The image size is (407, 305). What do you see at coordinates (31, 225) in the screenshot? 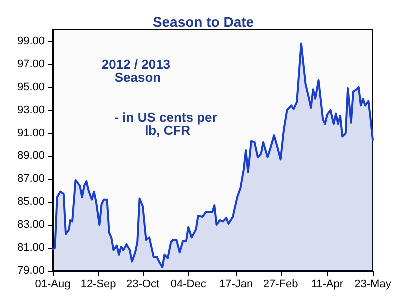
I see `y-tick-label: 83.00` at bounding box center [31, 225].